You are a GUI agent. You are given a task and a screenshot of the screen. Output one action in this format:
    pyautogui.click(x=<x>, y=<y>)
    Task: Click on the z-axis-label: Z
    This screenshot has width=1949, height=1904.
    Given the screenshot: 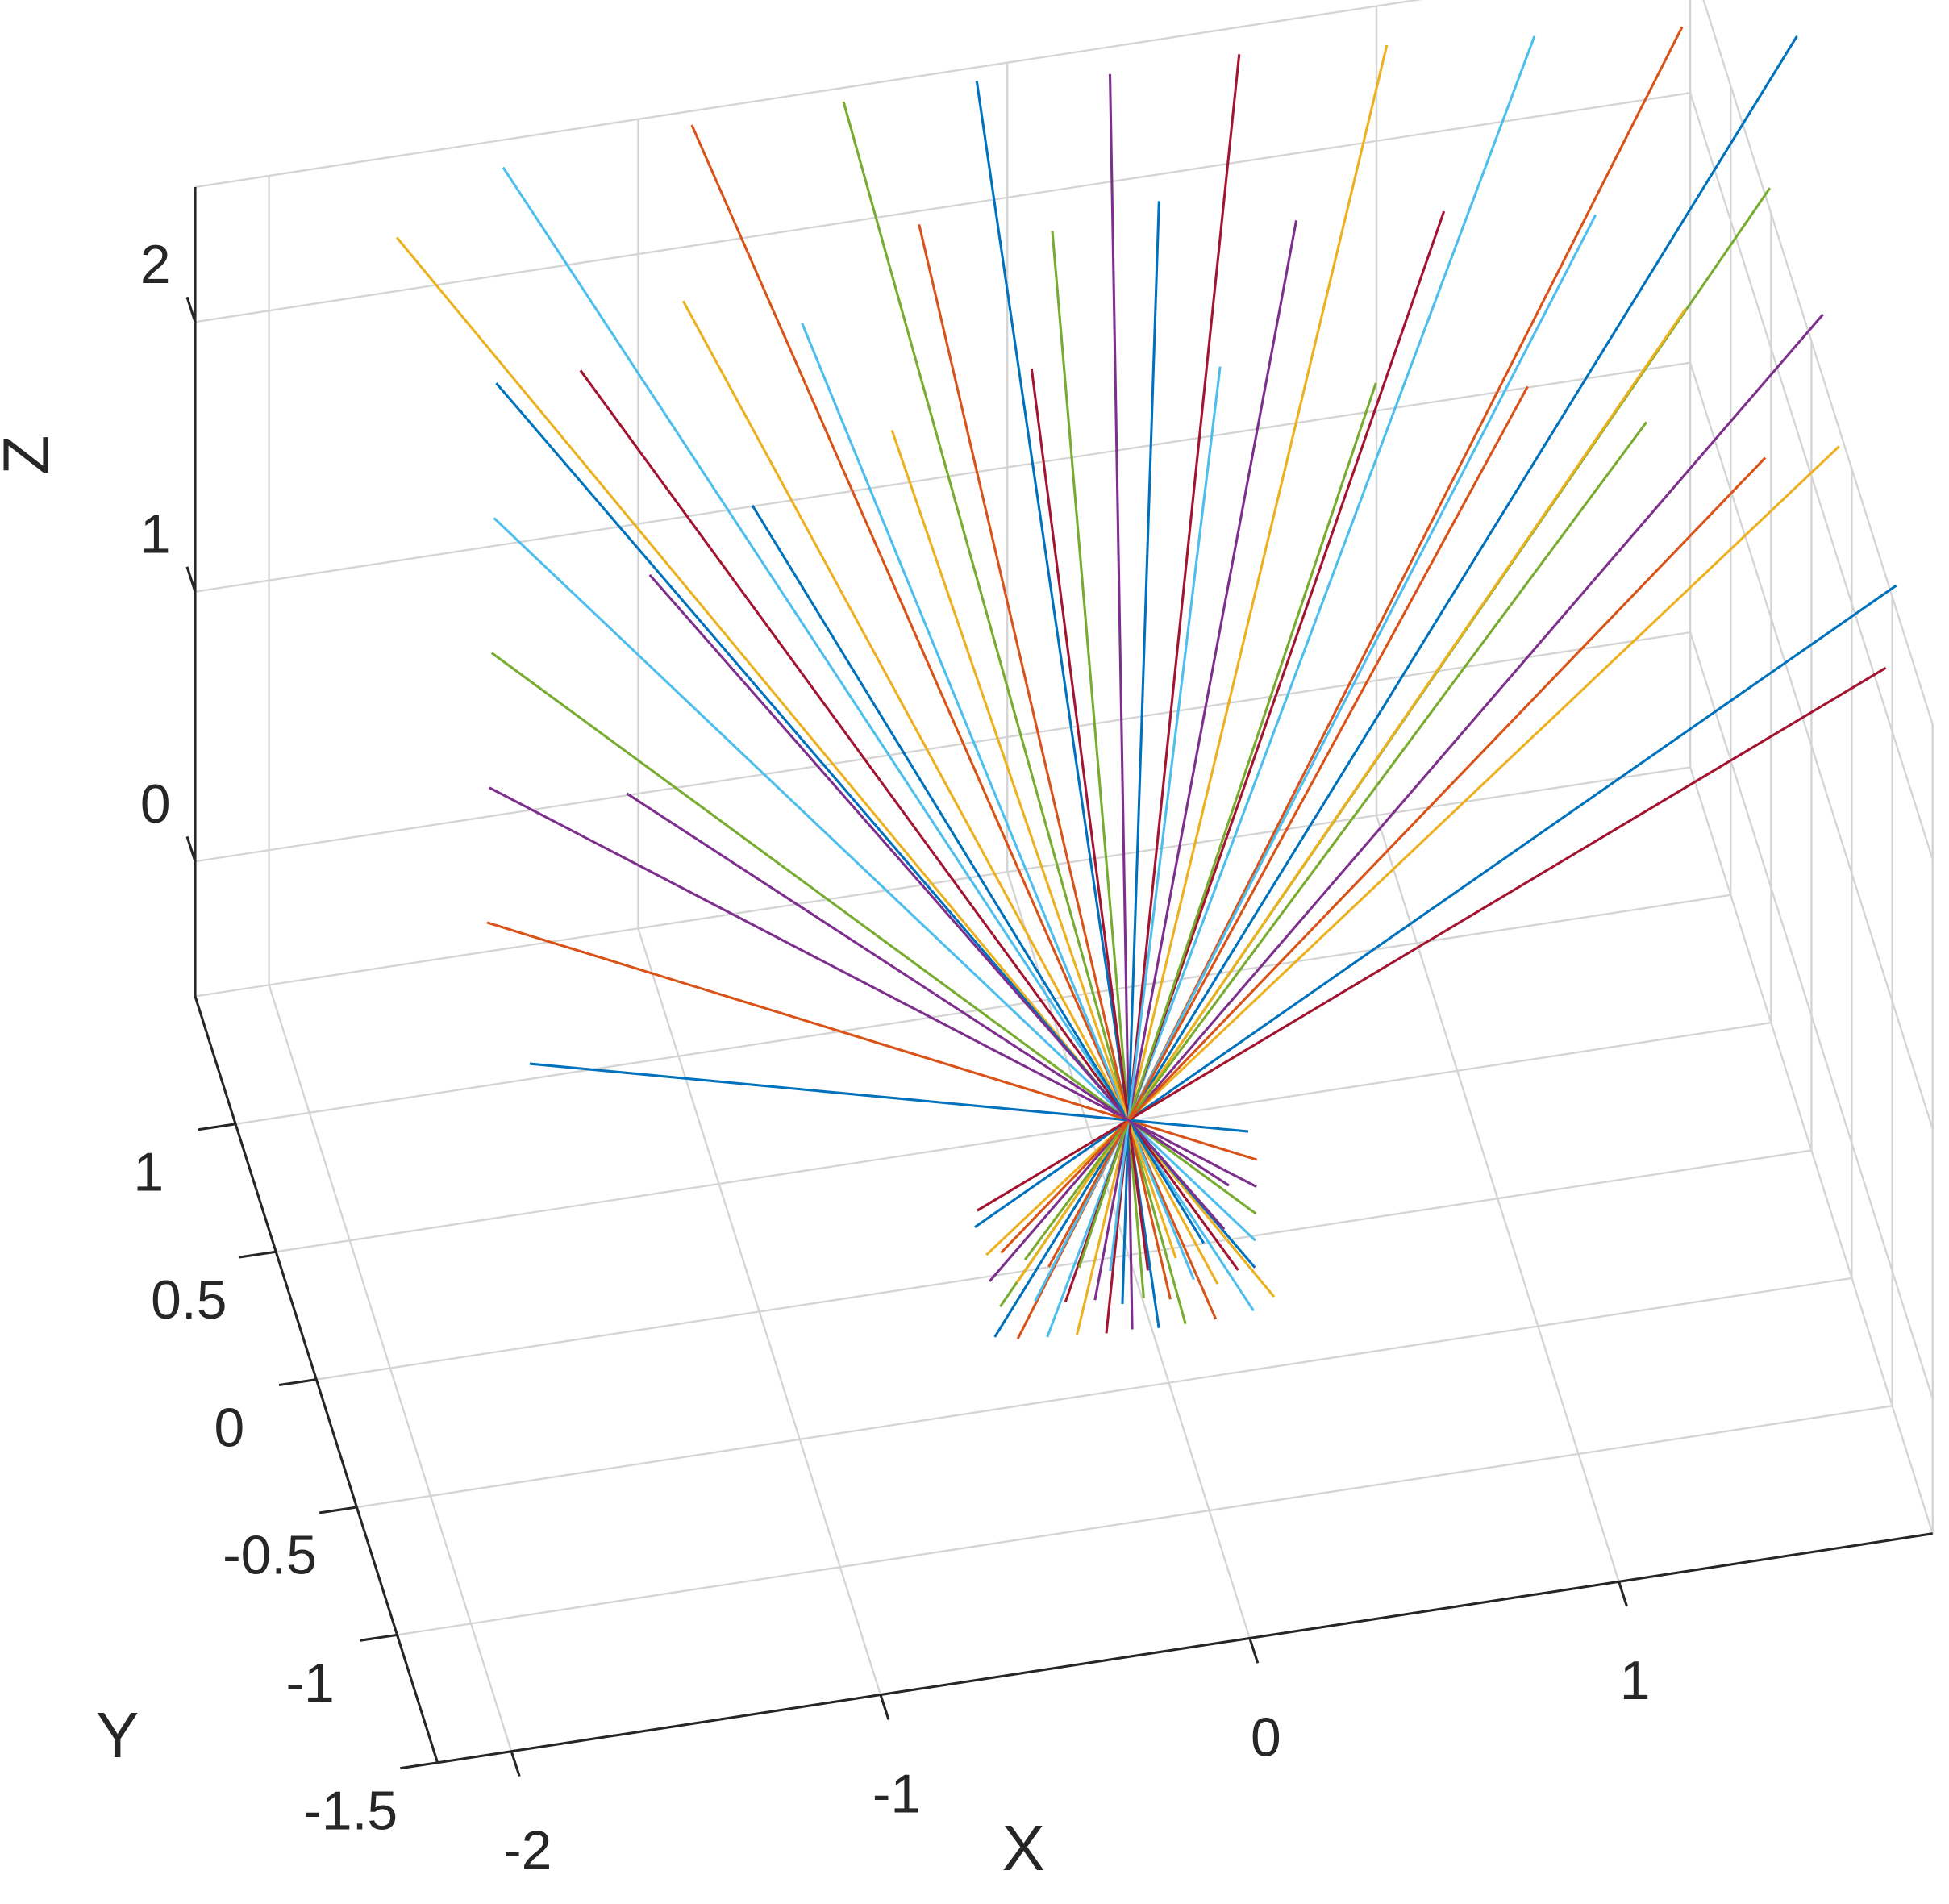 What is the action you would take?
    pyautogui.click(x=31, y=455)
    